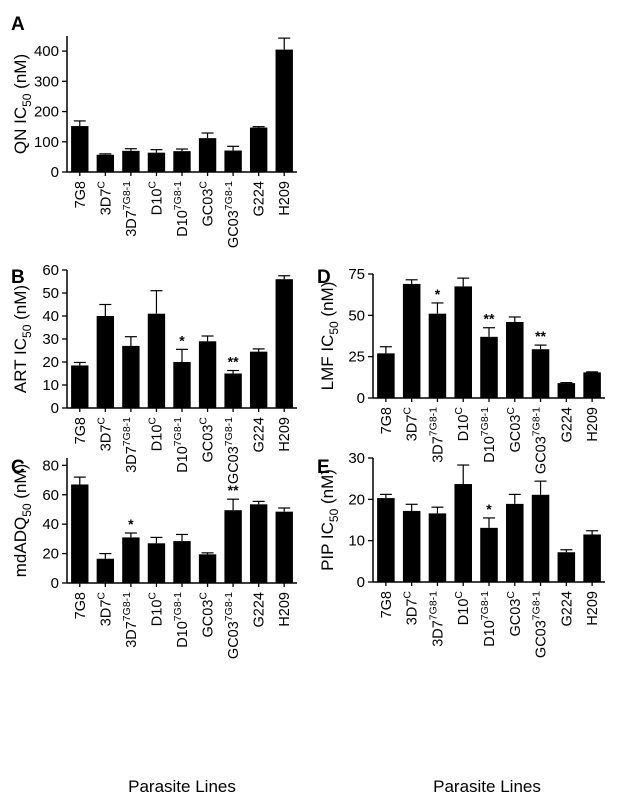  Describe the element at coordinates (18, 24) in the screenshot. I see `panel-label: A` at that location.